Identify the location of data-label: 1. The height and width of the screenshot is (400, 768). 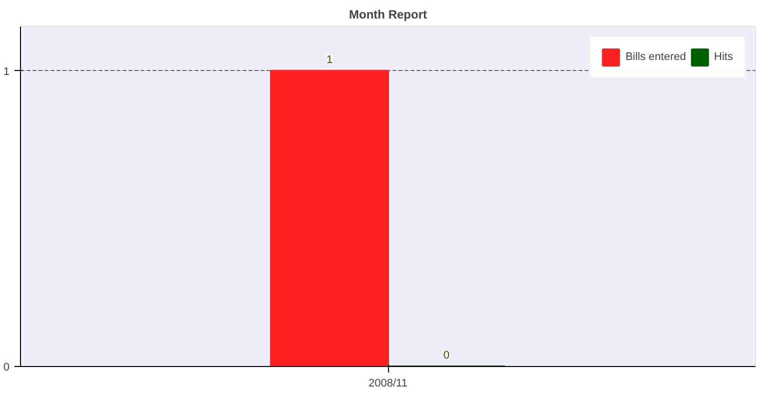
(329, 60).